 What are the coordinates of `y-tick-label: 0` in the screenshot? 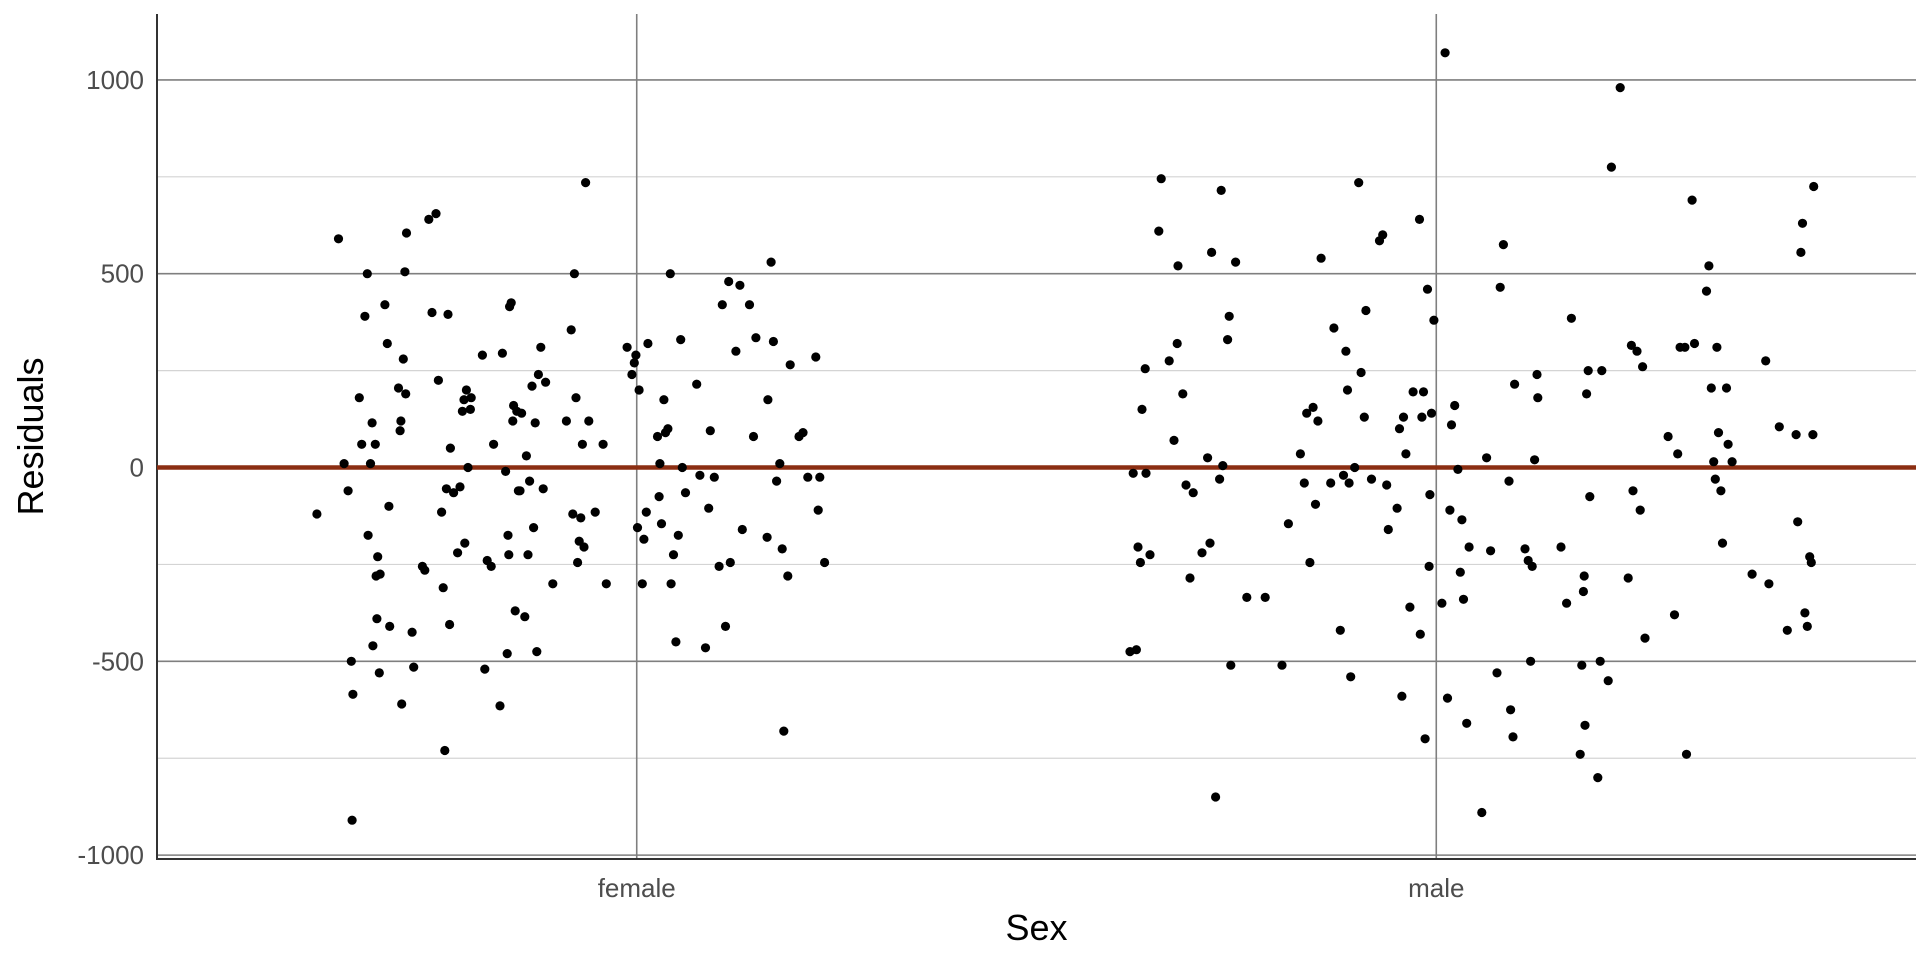 It's located at (137, 468).